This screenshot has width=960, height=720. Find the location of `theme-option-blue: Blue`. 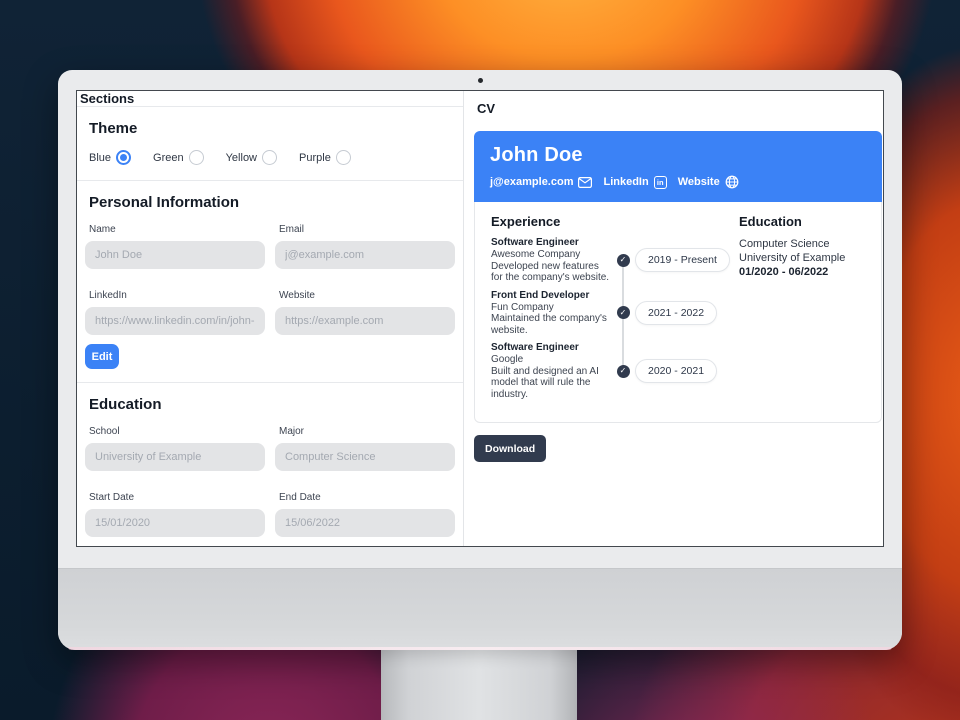

theme-option-blue: Blue is located at coordinates (110, 157).